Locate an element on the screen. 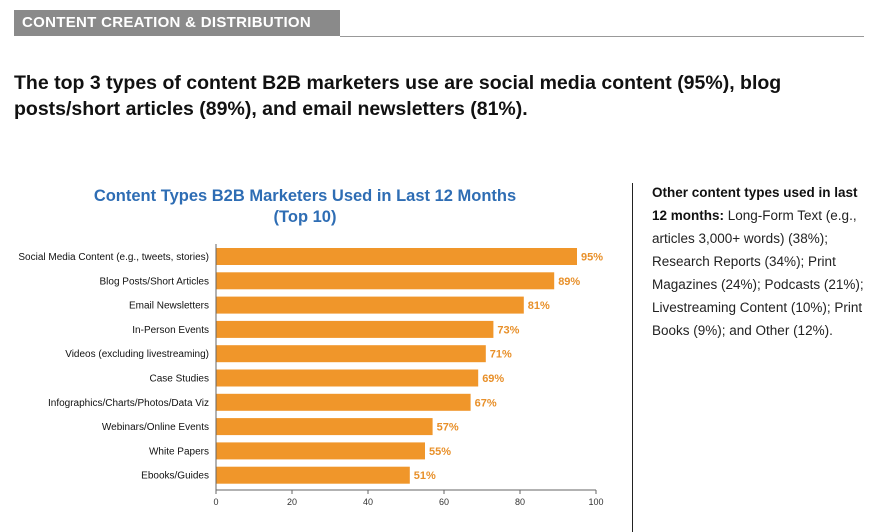 The width and height of the screenshot is (879, 532). section-divider-line is located at coordinates (602, 36).